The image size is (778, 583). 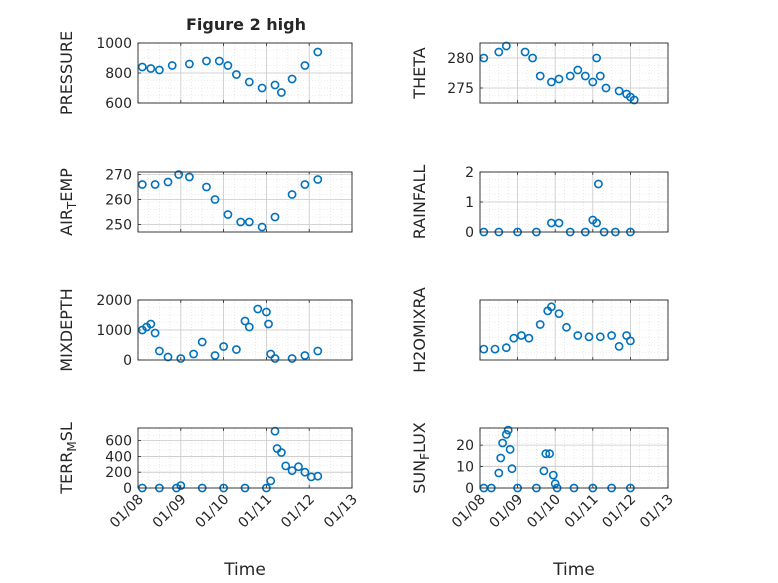 I want to click on y-tick-label: 400, so click(x=118, y=457).